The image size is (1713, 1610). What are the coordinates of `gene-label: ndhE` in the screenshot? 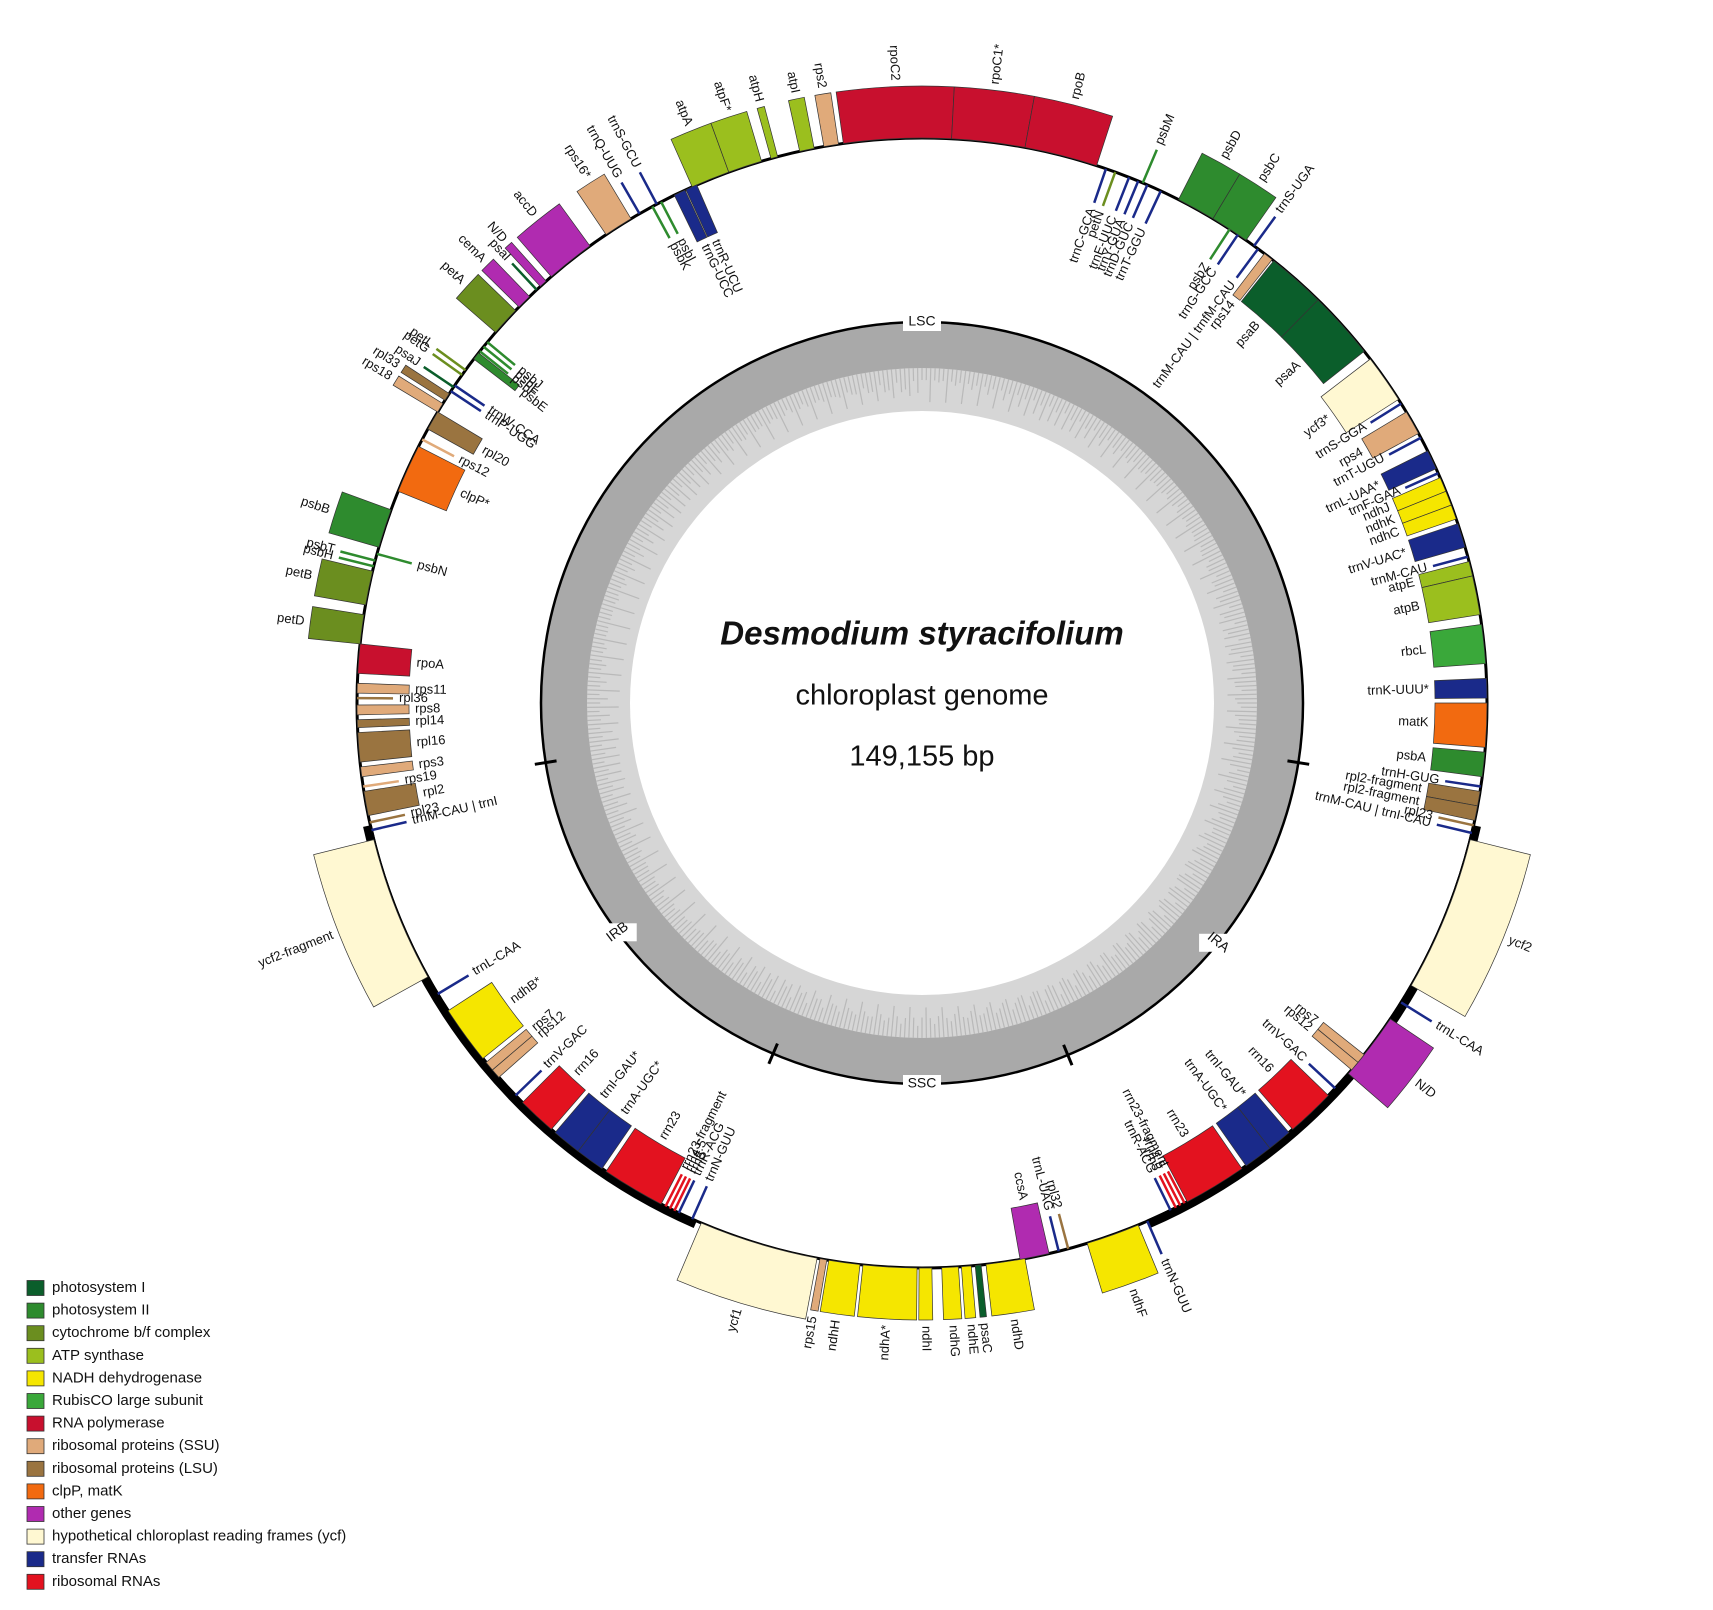 It's located at (972, 1339).